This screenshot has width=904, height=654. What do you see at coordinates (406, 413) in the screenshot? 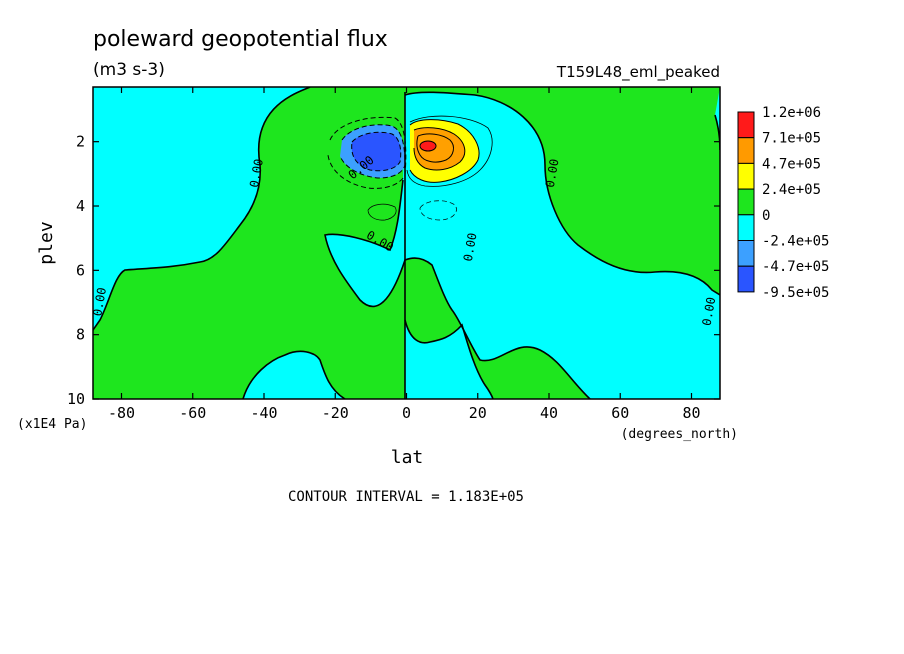
I see `x-tick-label: 0` at bounding box center [406, 413].